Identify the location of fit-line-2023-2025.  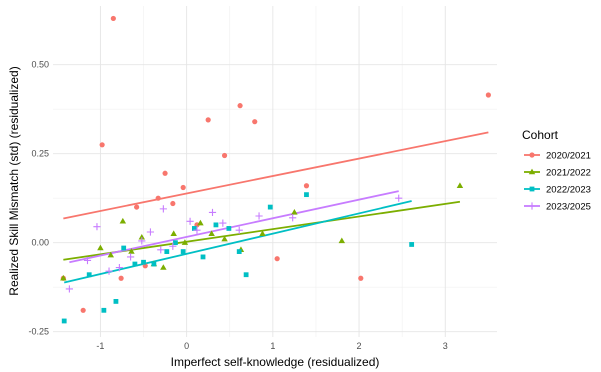
(234, 227).